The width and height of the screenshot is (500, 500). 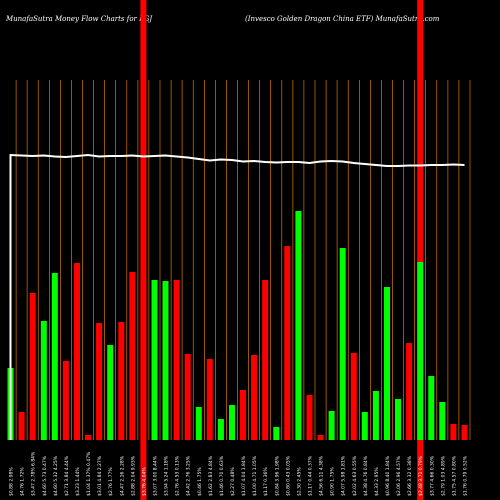 What do you see at coordinates (421, 475) in the screenshot?
I see `x-tick-label: $2.48 3.71 0.79%` at bounding box center [421, 475].